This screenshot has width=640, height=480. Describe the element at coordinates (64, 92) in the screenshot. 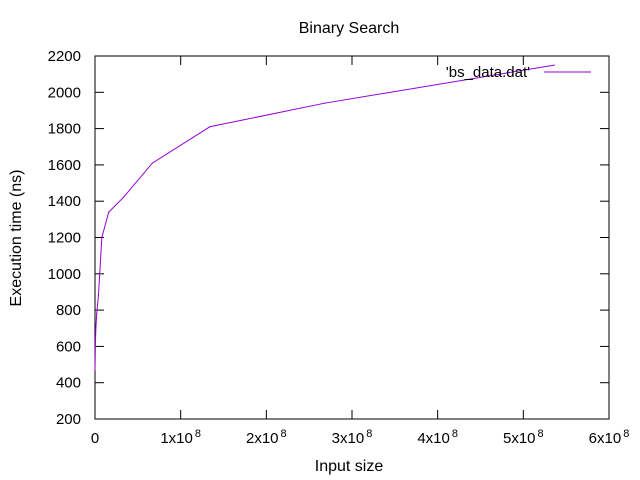

I see `y-tick-label: 2000` at that location.